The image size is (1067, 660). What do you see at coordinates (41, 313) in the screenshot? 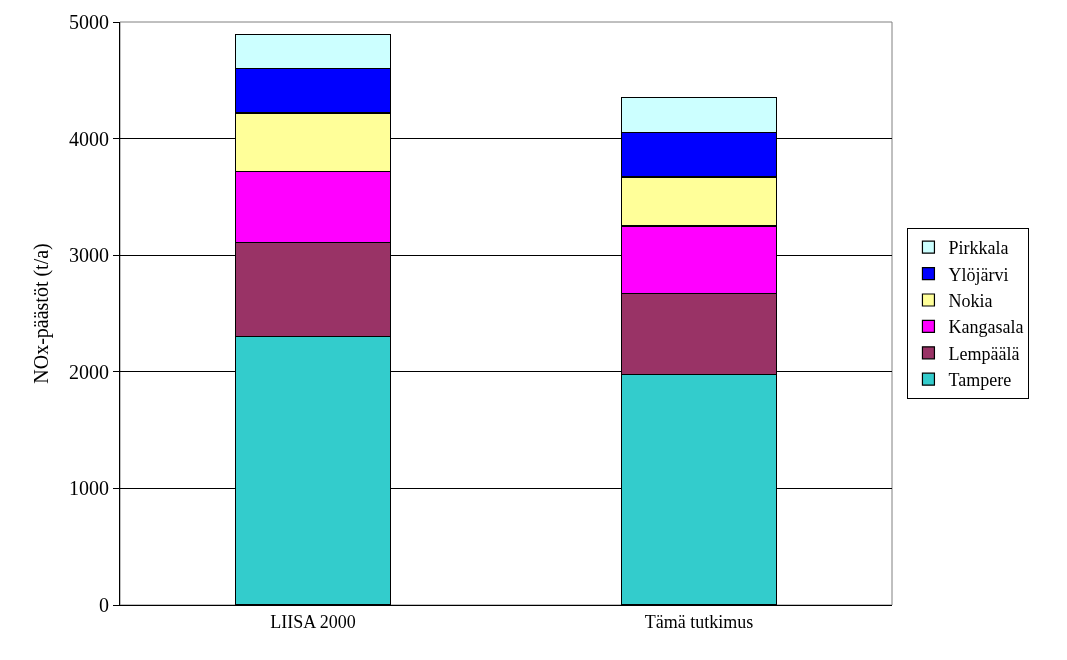
I see `y-axis-title: NOx-päästöt (t/a)` at bounding box center [41, 313].